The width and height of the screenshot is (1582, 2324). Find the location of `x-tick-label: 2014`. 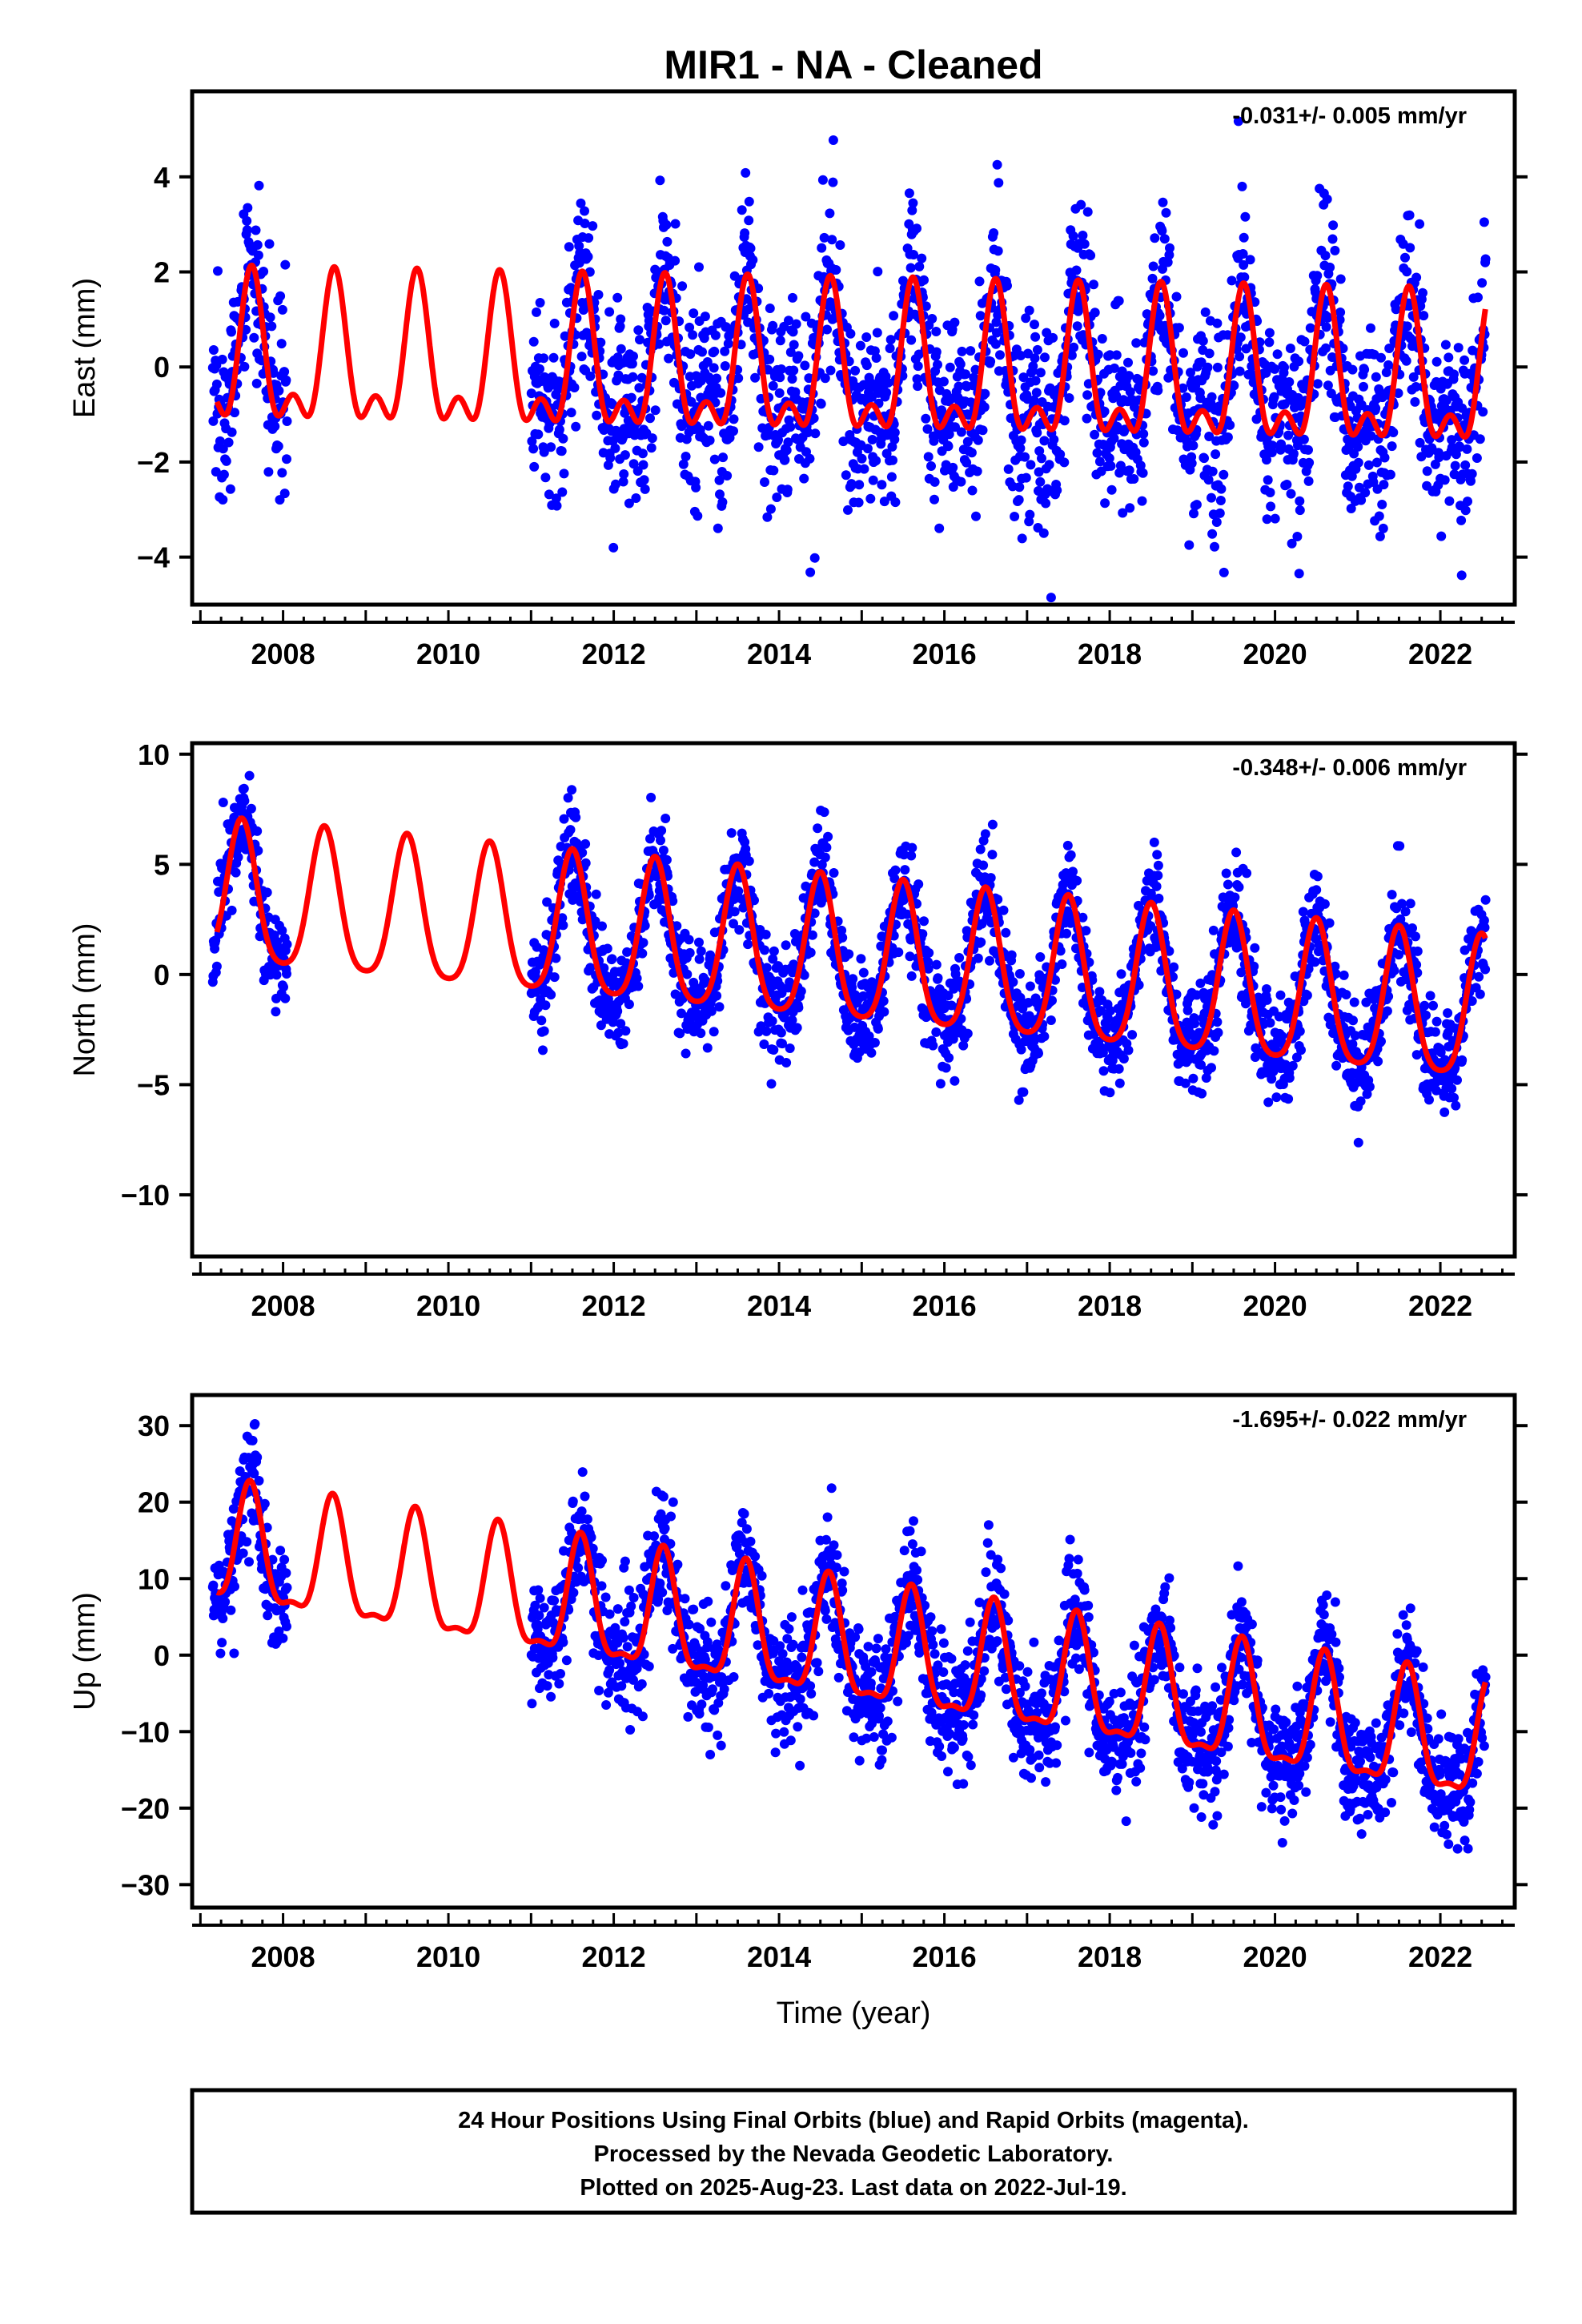

x-tick-label: 2014 is located at coordinates (779, 653).